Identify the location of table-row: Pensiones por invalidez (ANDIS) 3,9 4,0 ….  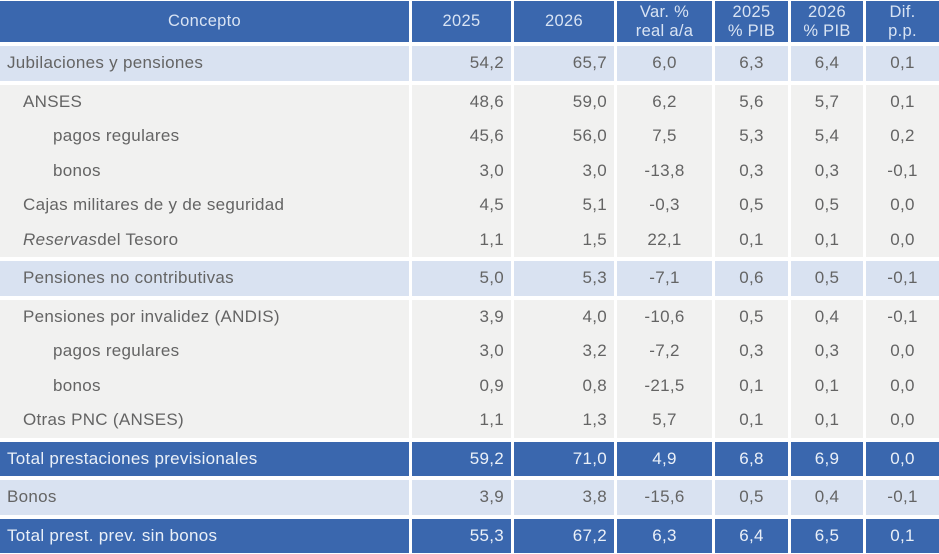
(469, 316).